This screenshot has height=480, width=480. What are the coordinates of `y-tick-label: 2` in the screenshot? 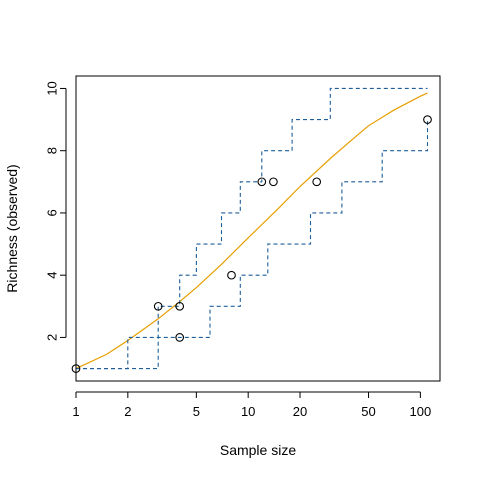 It's located at (52, 337).